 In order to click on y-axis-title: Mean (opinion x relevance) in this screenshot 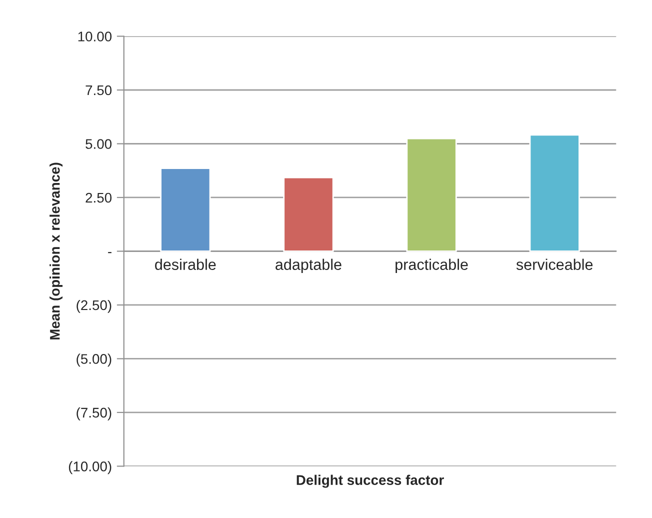, I will do `click(56, 251)`.